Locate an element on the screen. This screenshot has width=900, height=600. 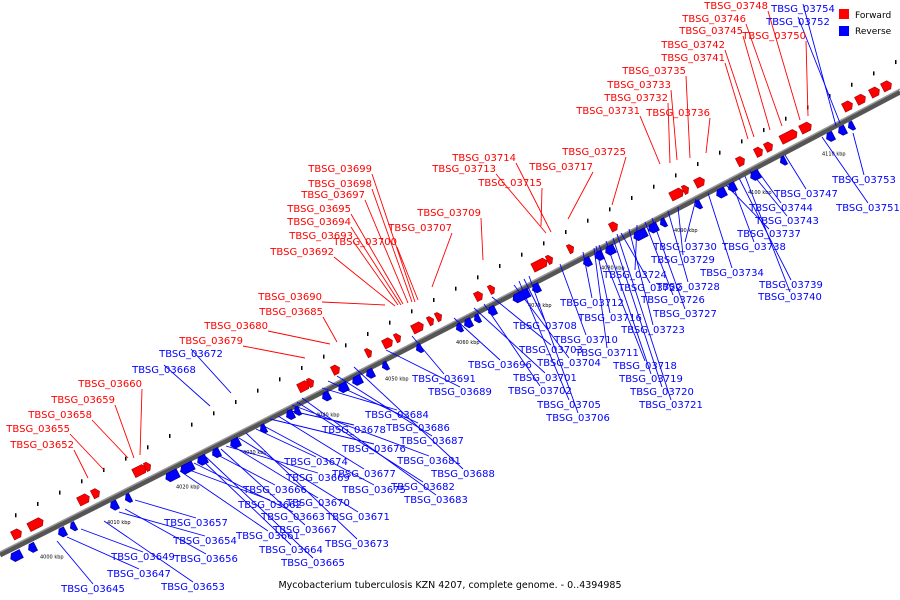
gene-label-tbsg-03655: TBSG_03655 is located at coordinates (37, 429).